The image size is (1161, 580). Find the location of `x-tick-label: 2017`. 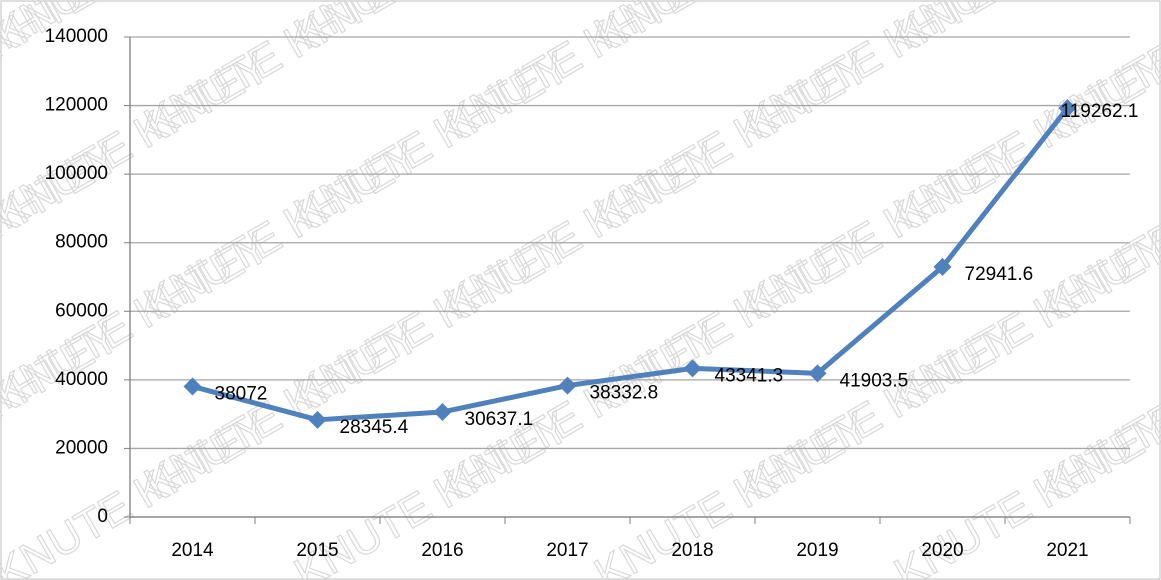

x-tick-label: 2017 is located at coordinates (567, 550).